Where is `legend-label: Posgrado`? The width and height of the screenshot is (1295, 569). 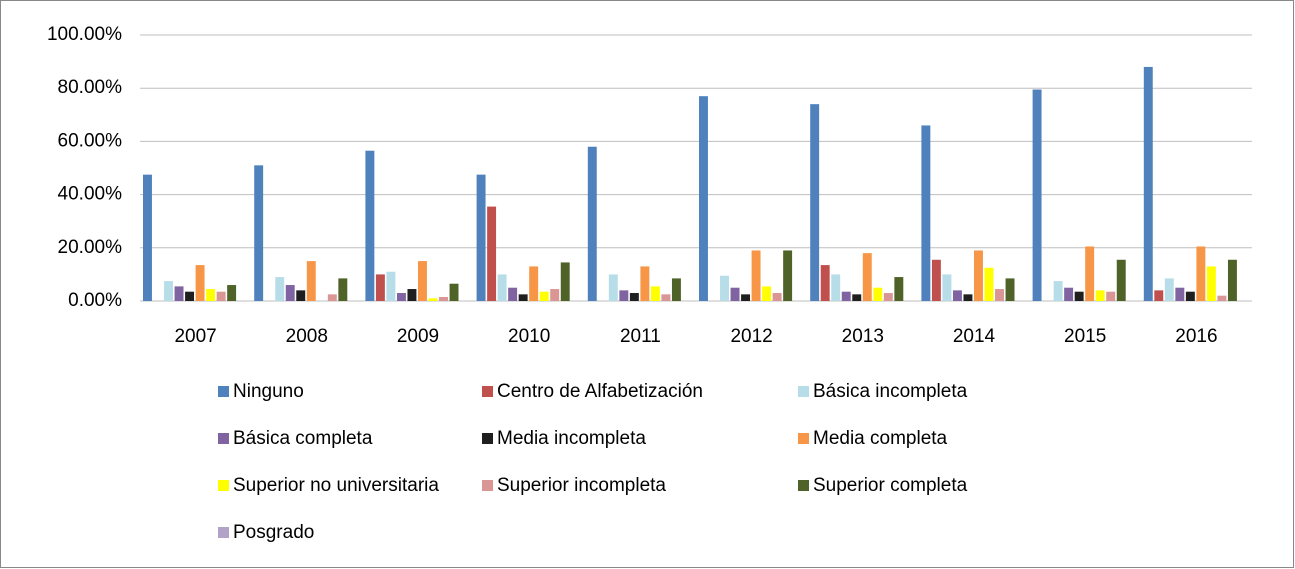
legend-label: Posgrado is located at coordinates (273, 532).